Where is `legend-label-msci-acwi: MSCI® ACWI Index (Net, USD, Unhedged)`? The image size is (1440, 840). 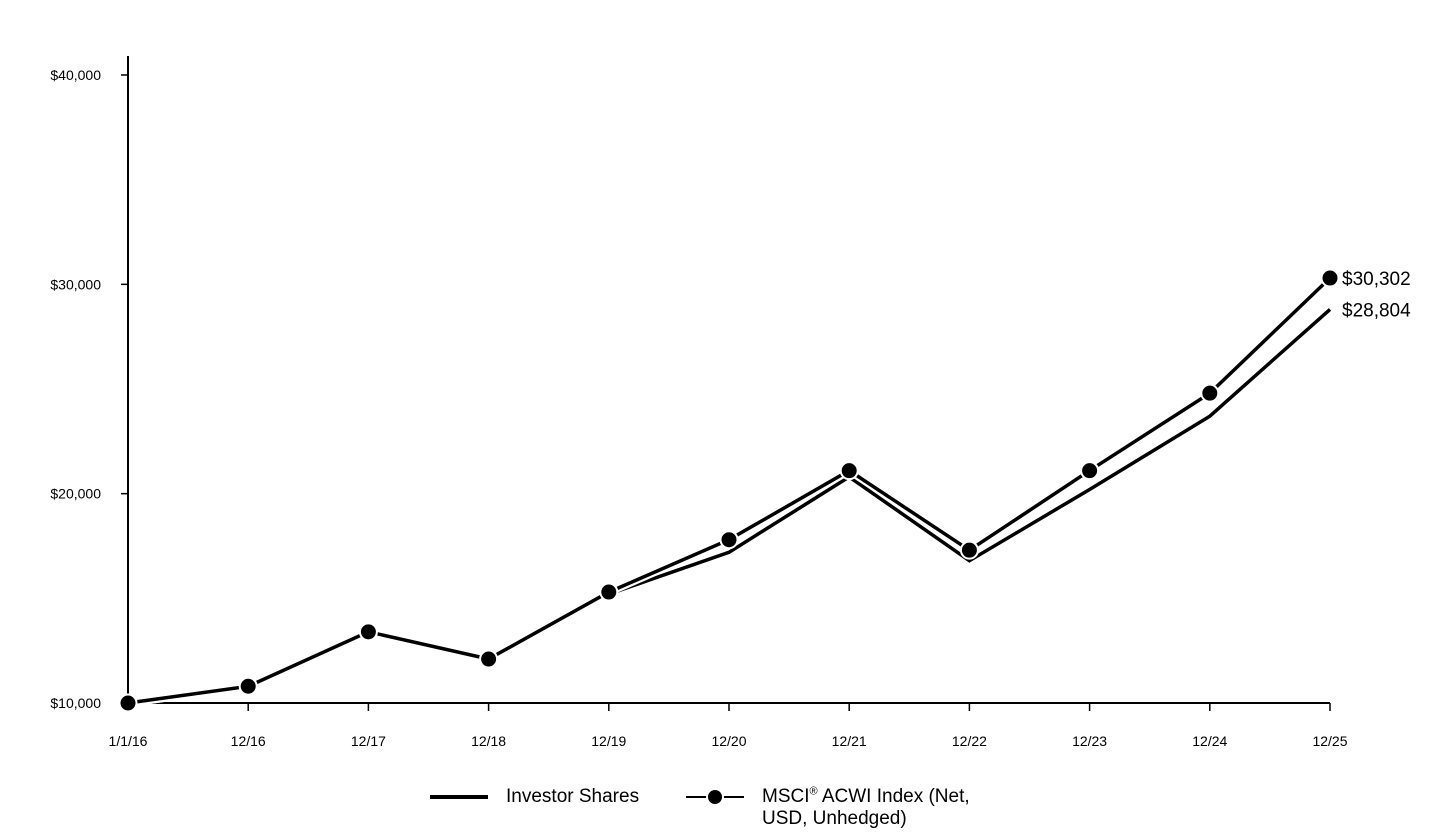
legend-label-msci-acwi: MSCI® ACWI Index (Net, USD, Unhedged) is located at coordinates (866, 808).